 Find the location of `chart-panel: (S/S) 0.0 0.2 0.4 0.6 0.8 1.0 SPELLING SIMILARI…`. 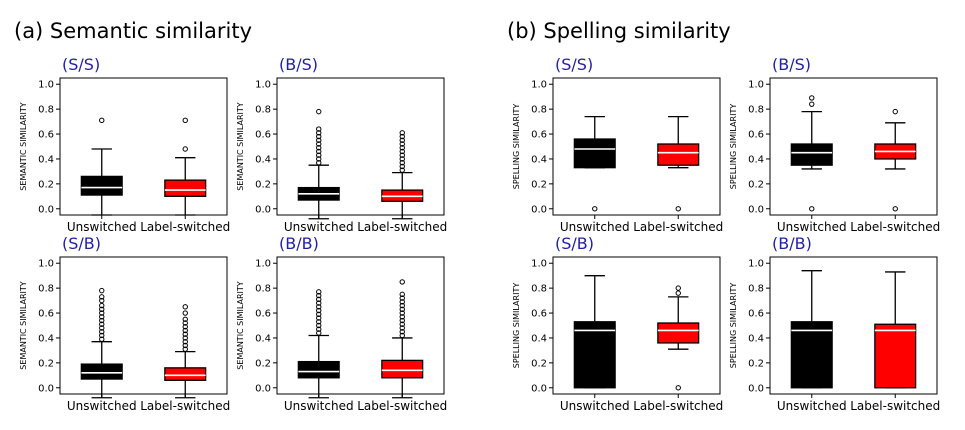

chart-panel: (S/S) 0.0 0.2 0.4 0.6 0.8 1.0 SPELLING SIMILARI… is located at coordinates (617, 144).